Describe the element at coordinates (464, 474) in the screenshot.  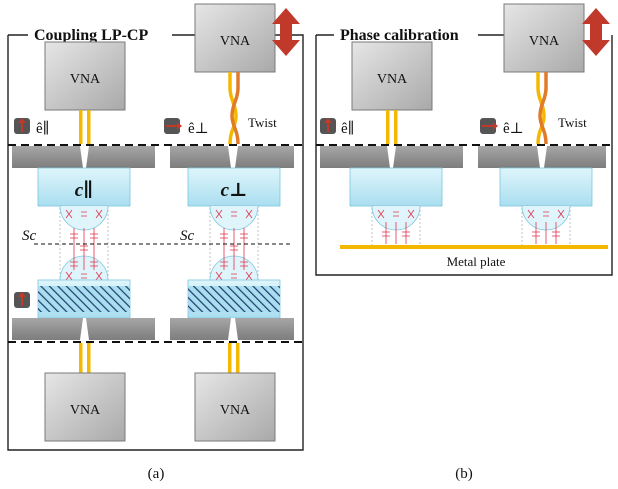
I see `caption-b: (b)` at that location.